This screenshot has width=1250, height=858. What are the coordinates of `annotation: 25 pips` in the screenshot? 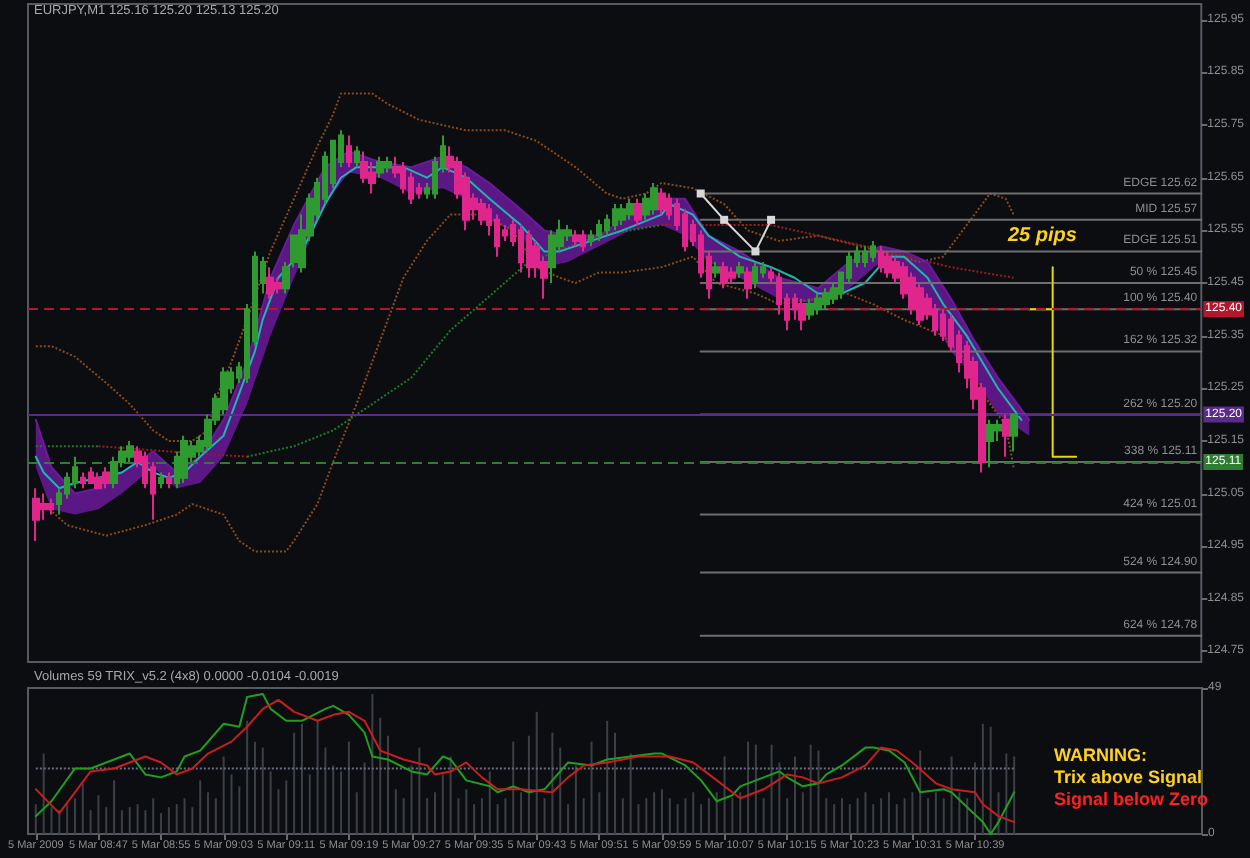 It's located at (1042, 236).